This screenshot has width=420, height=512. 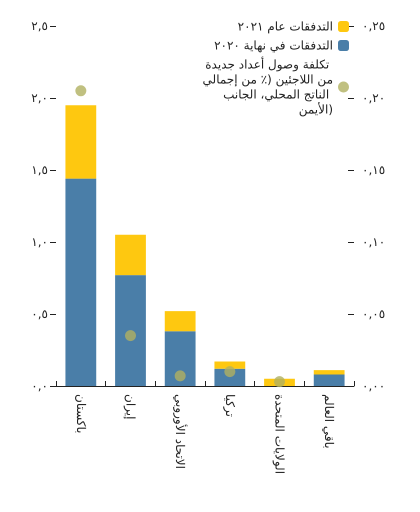 What do you see at coordinates (374, 170) in the screenshot?
I see `y2-tick-label: ٠,١٥` at bounding box center [374, 170].